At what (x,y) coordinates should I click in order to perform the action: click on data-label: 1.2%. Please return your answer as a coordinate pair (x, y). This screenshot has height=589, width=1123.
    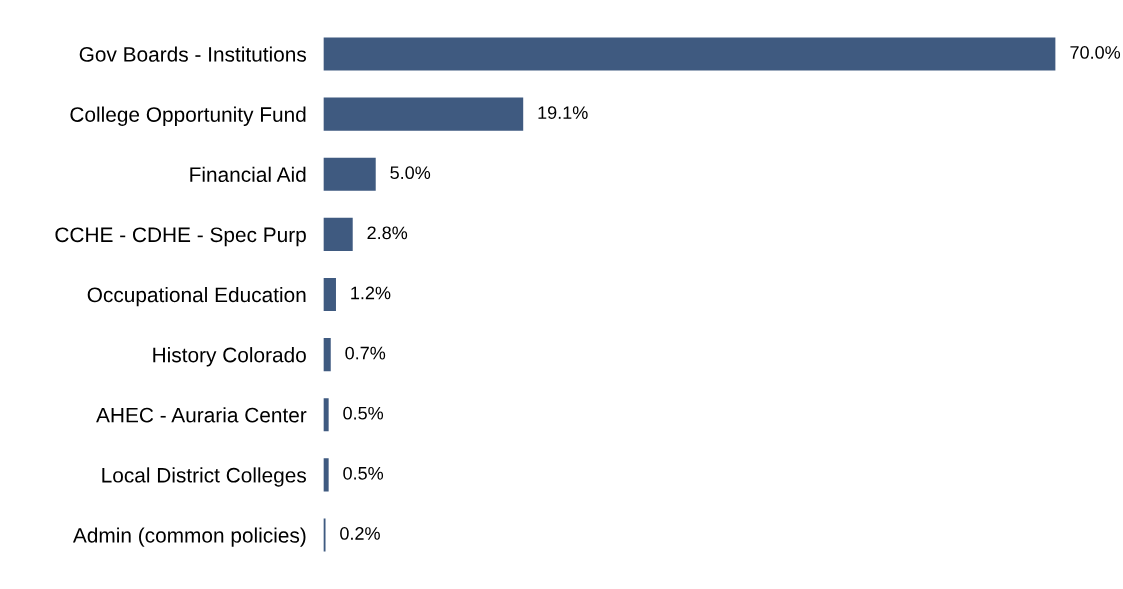
    Looking at the image, I should click on (371, 293).